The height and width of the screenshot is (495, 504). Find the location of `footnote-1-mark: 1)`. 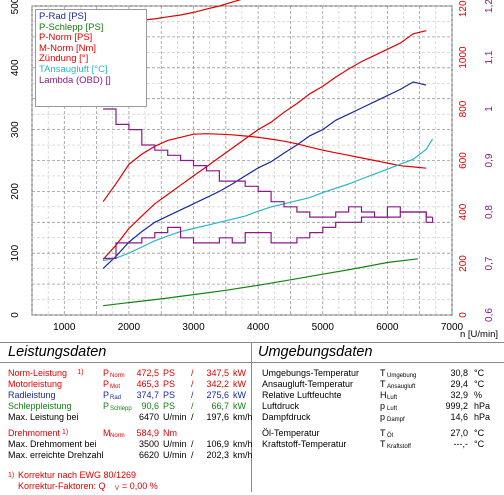

footnote-1-mark: 1) is located at coordinates (11, 475).